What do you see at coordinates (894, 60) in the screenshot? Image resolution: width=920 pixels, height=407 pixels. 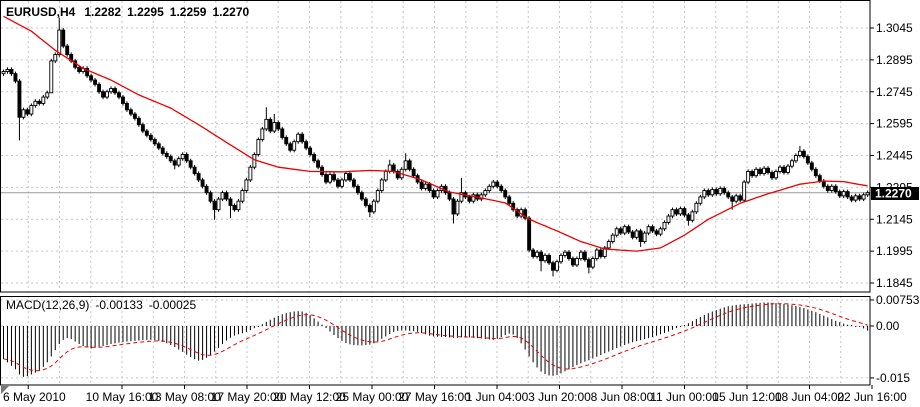 I see `price-axis-label: 1.2895` at bounding box center [894, 60].